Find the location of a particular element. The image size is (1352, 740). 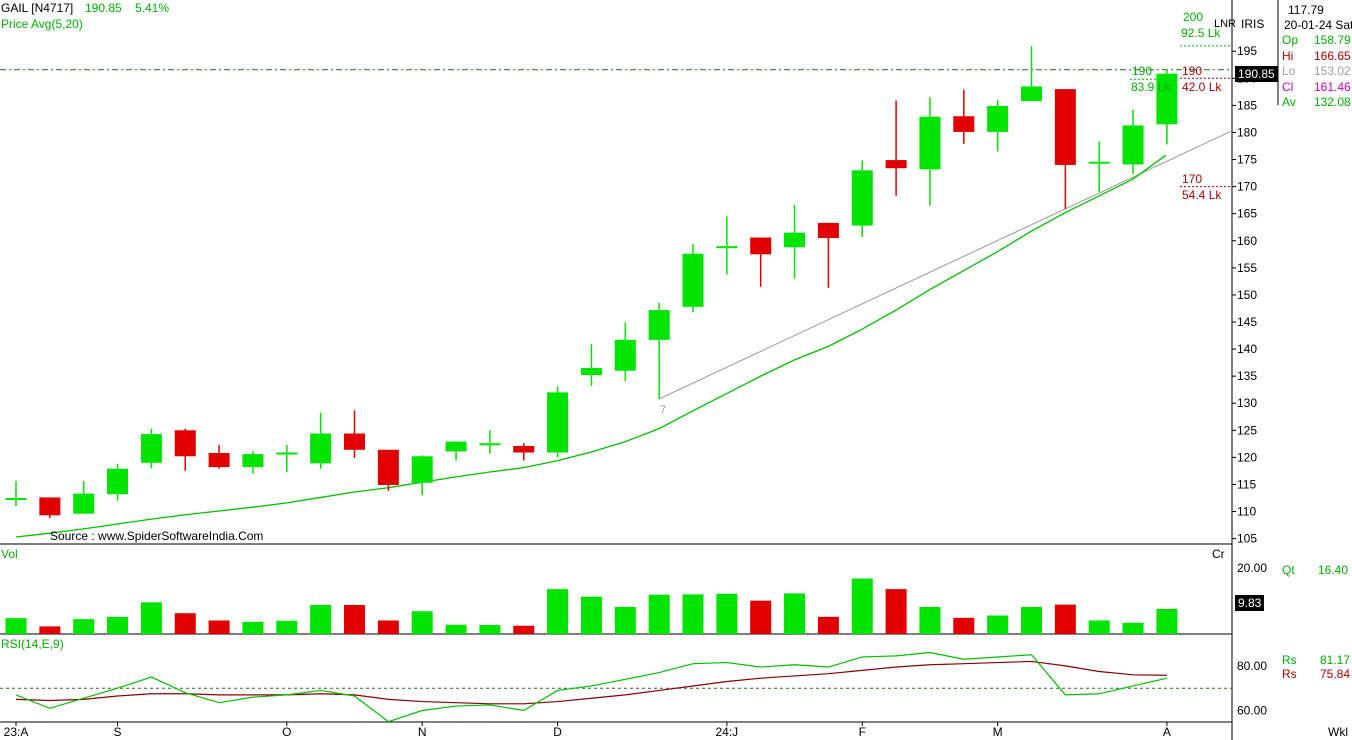

price-tick-label: 125 is located at coordinates (1247, 430).